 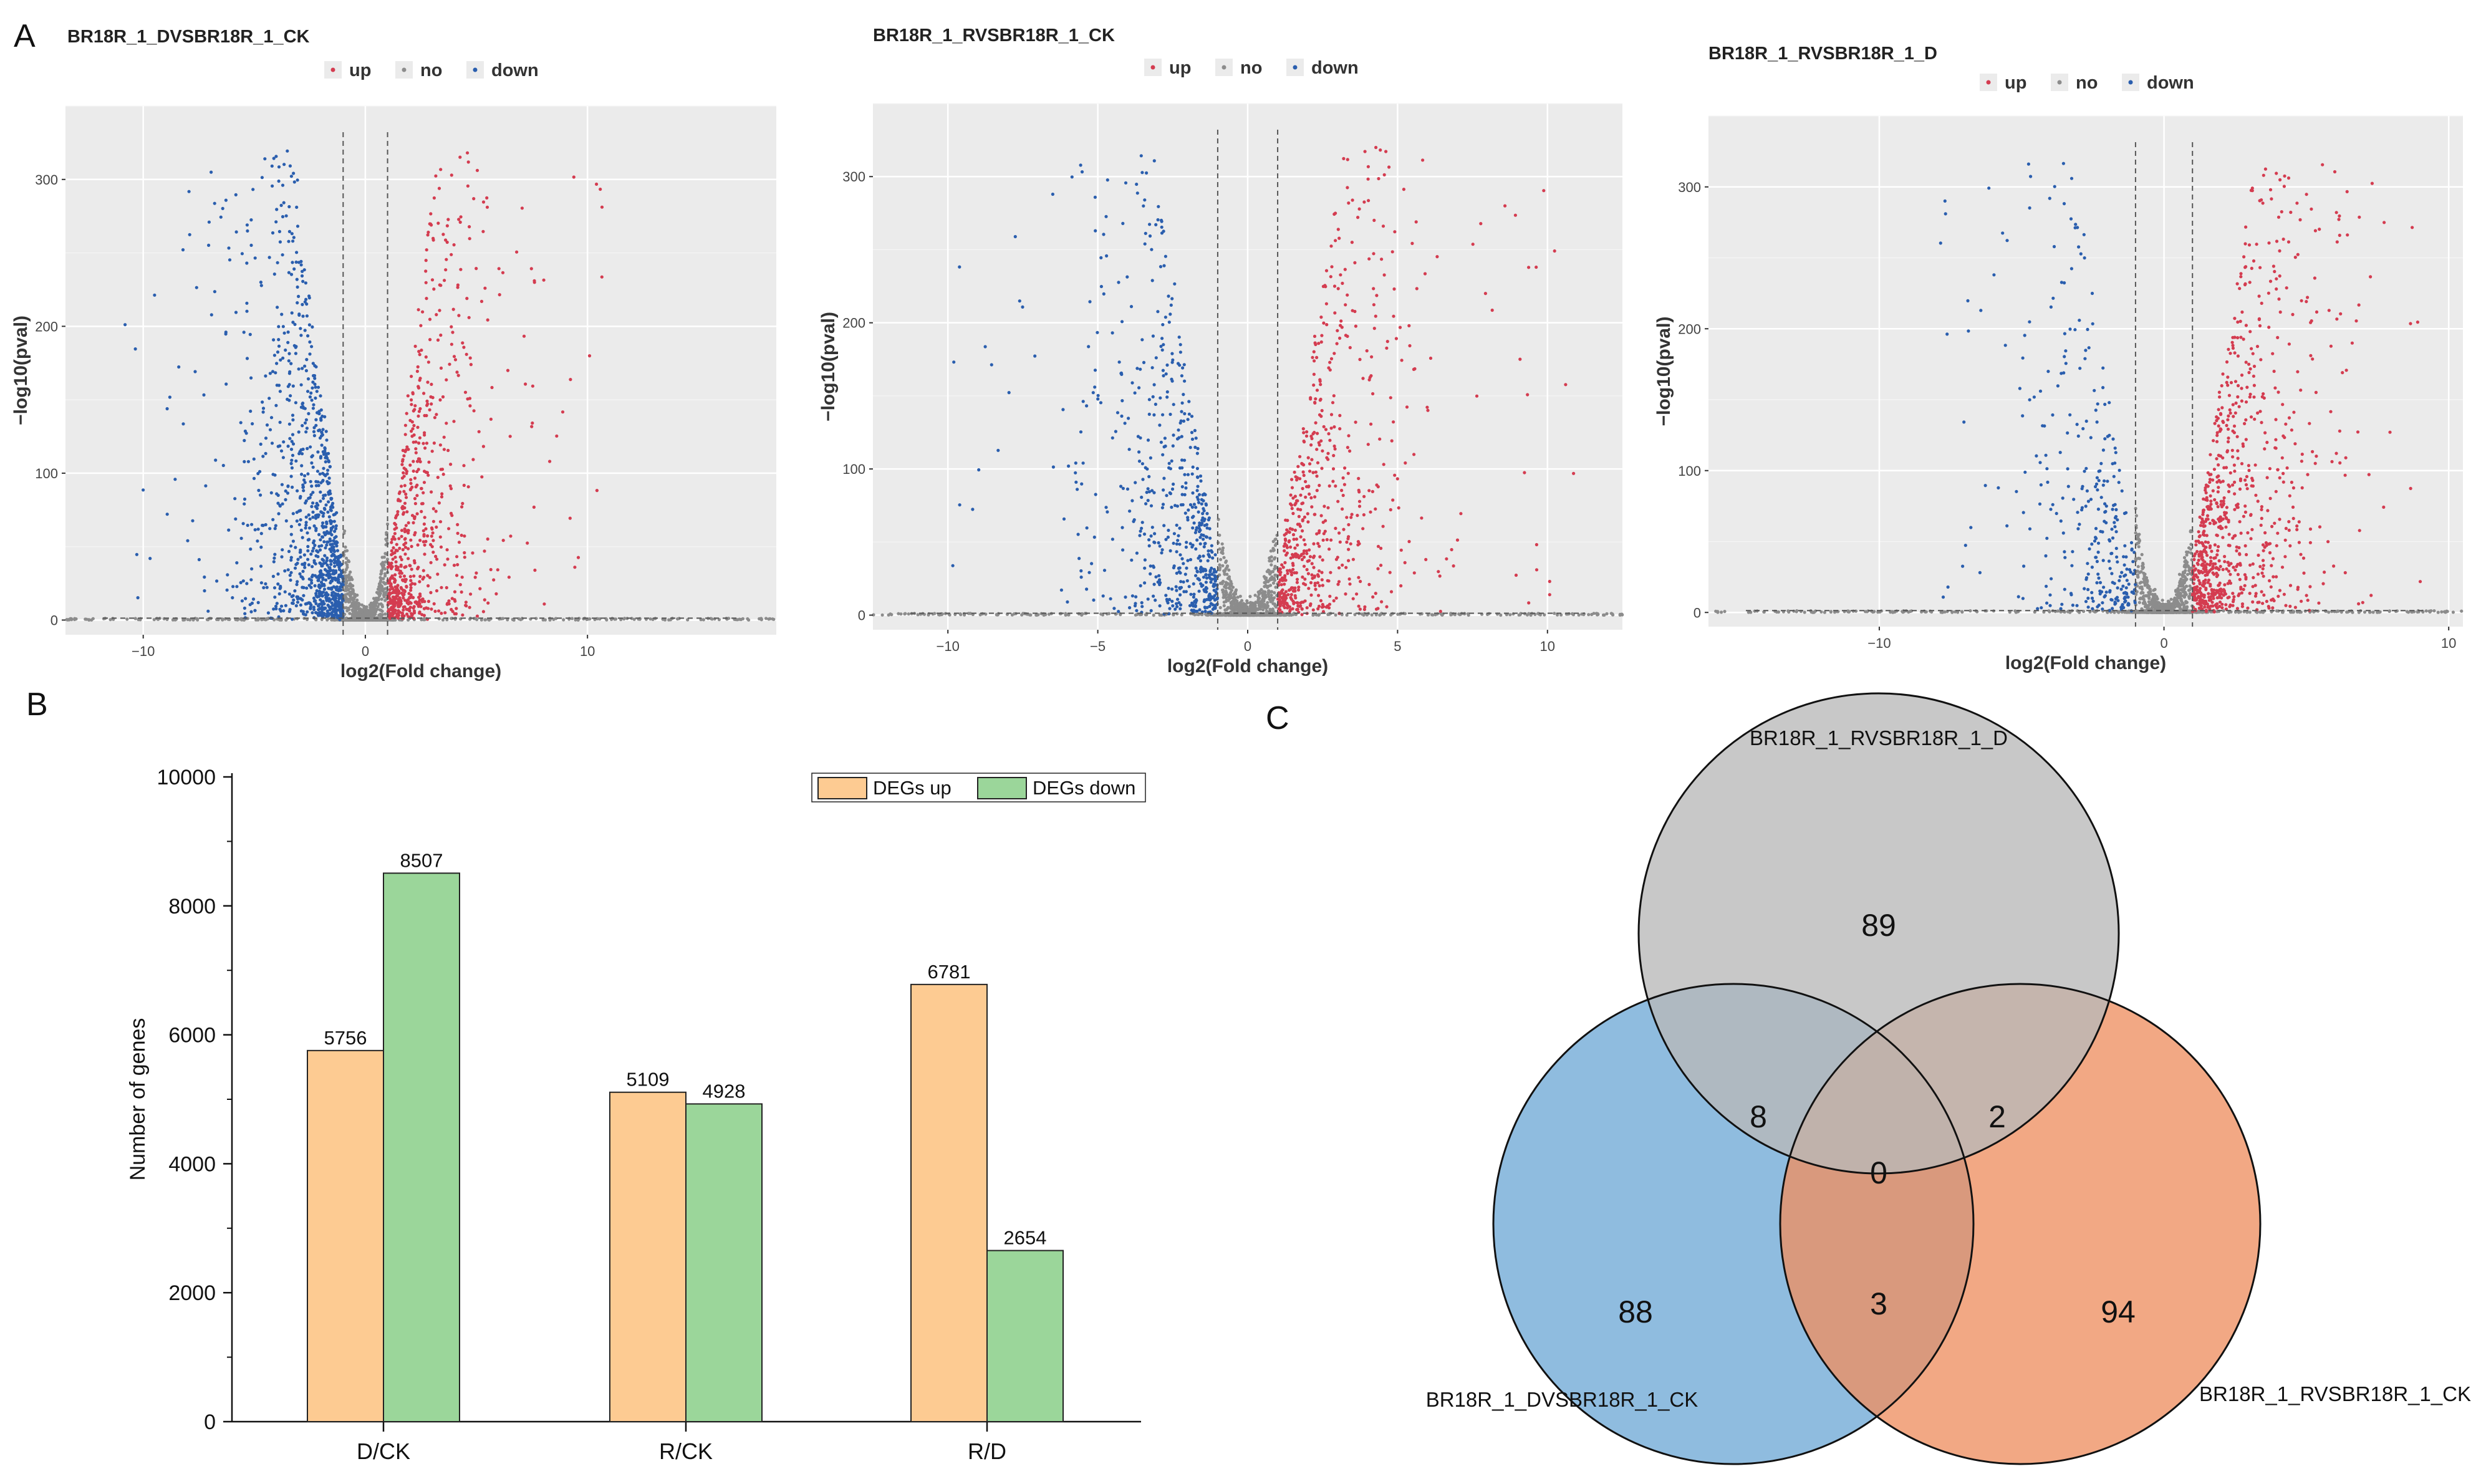 What do you see at coordinates (405, 69) in the screenshot?
I see `legend-dot-no` at bounding box center [405, 69].